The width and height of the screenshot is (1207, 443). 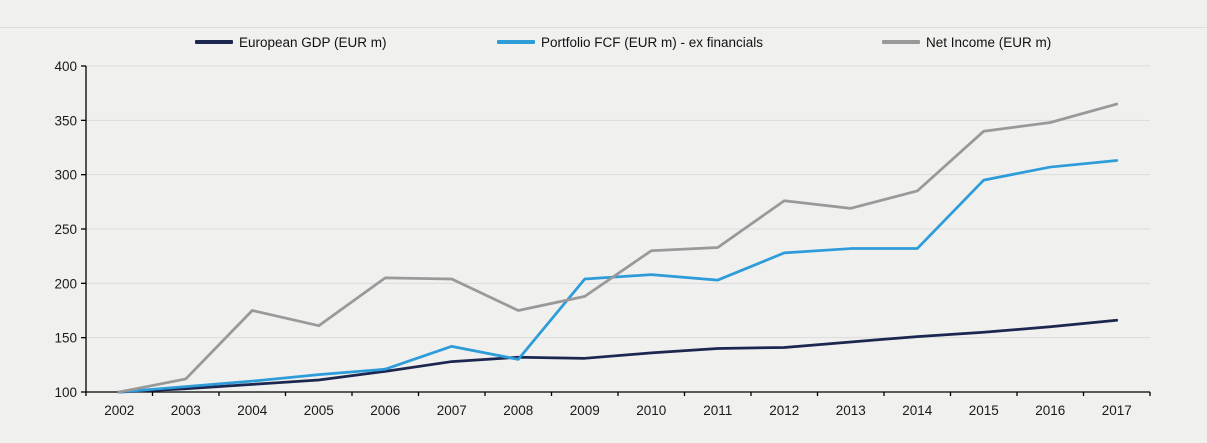 I want to click on svg-text: 350, so click(x=65, y=120).